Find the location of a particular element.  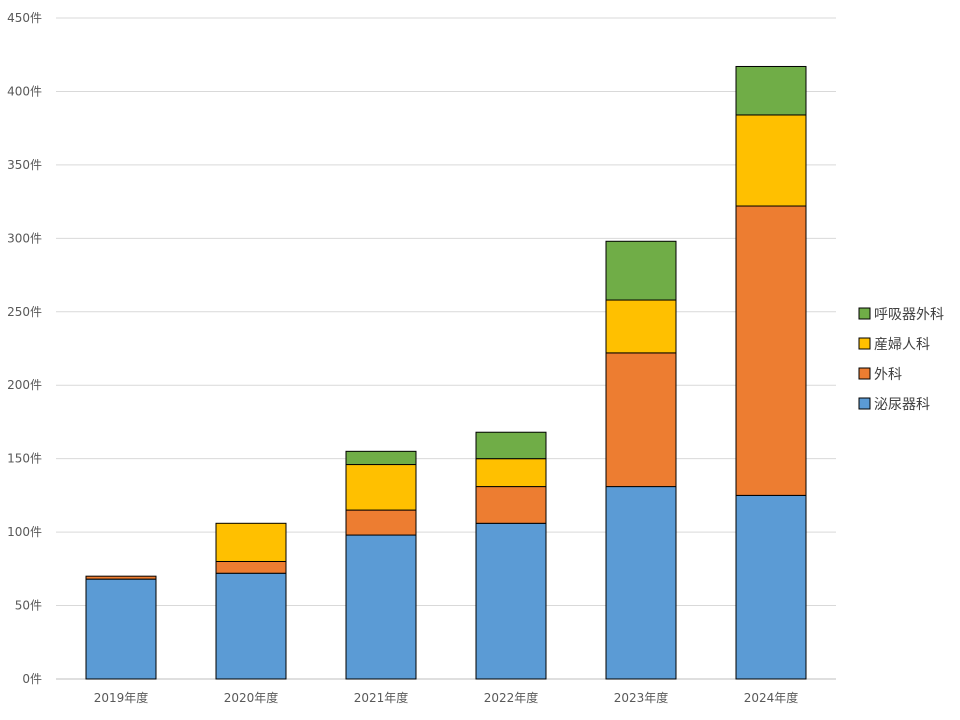

legend-label: 産婦人科 is located at coordinates (902, 344).